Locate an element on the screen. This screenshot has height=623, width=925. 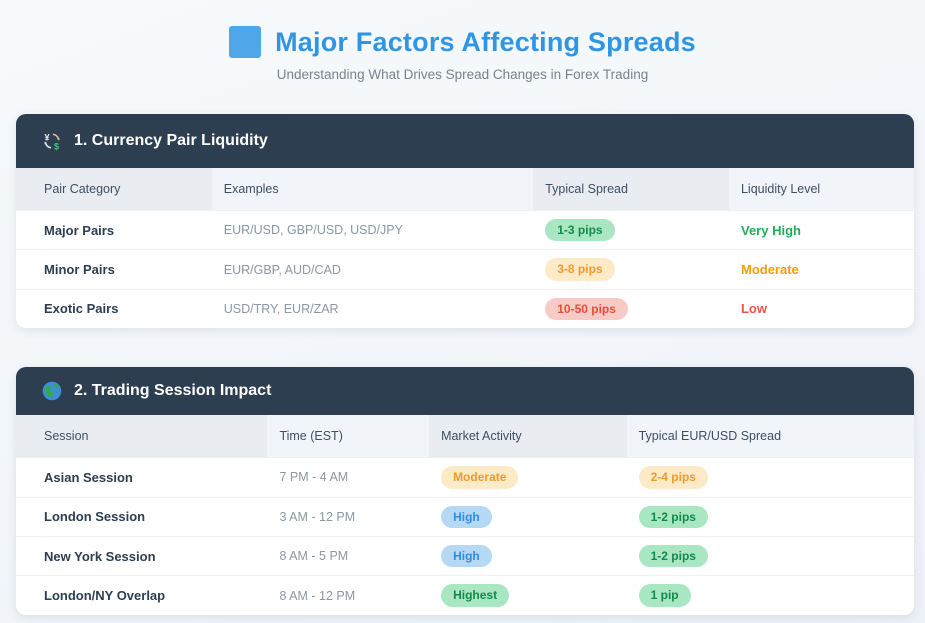
column-header-pair-category: Pair Category is located at coordinates (114, 189).